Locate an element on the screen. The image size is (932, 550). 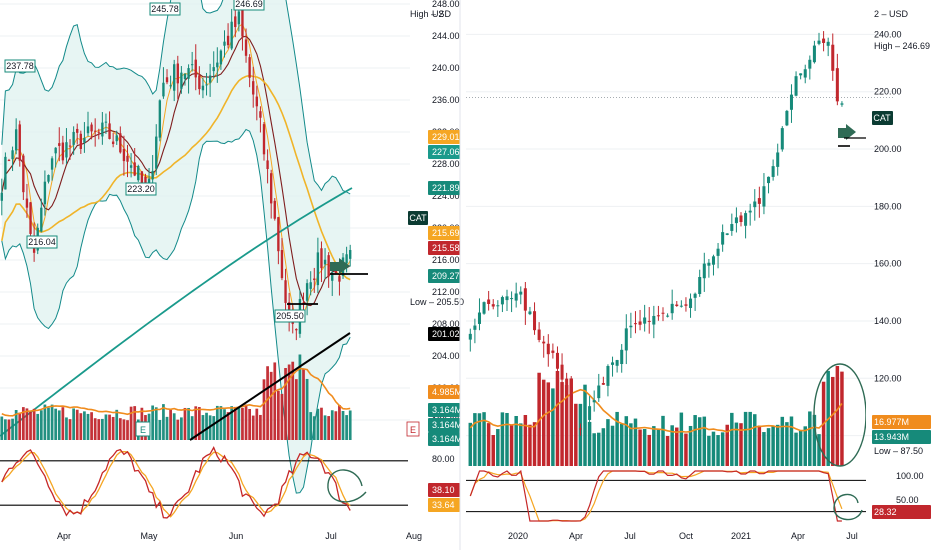
y-tick-label: 208.00 is located at coordinates (446, 324).